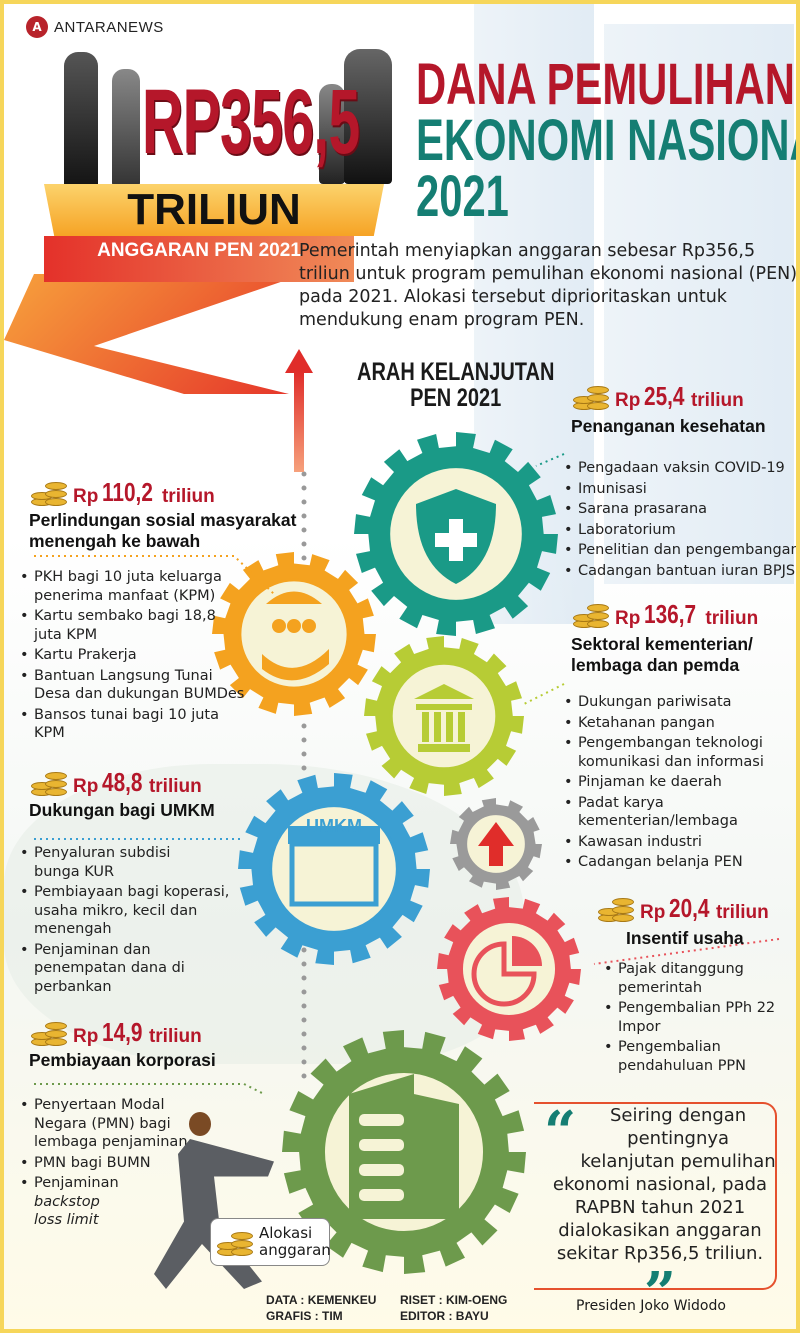  Describe the element at coordinates (680, 550) in the screenshot. I see `list-item: Penelitian dan pengembangan` at that location.